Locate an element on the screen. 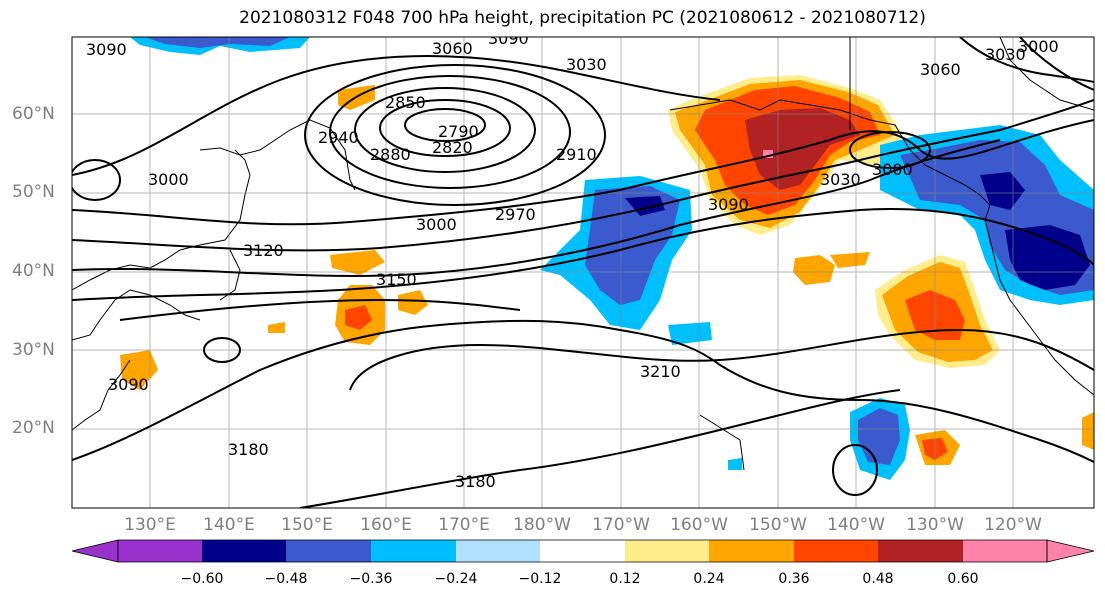  colorbar-tick-label: −0.60 is located at coordinates (202, 579).